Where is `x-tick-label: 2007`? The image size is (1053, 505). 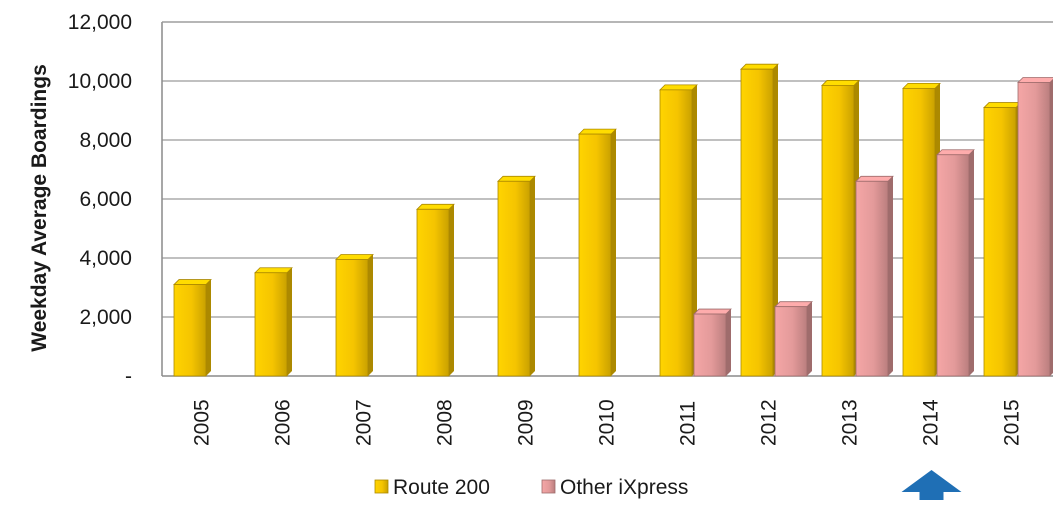
x-tick-label: 2007 is located at coordinates (364, 422).